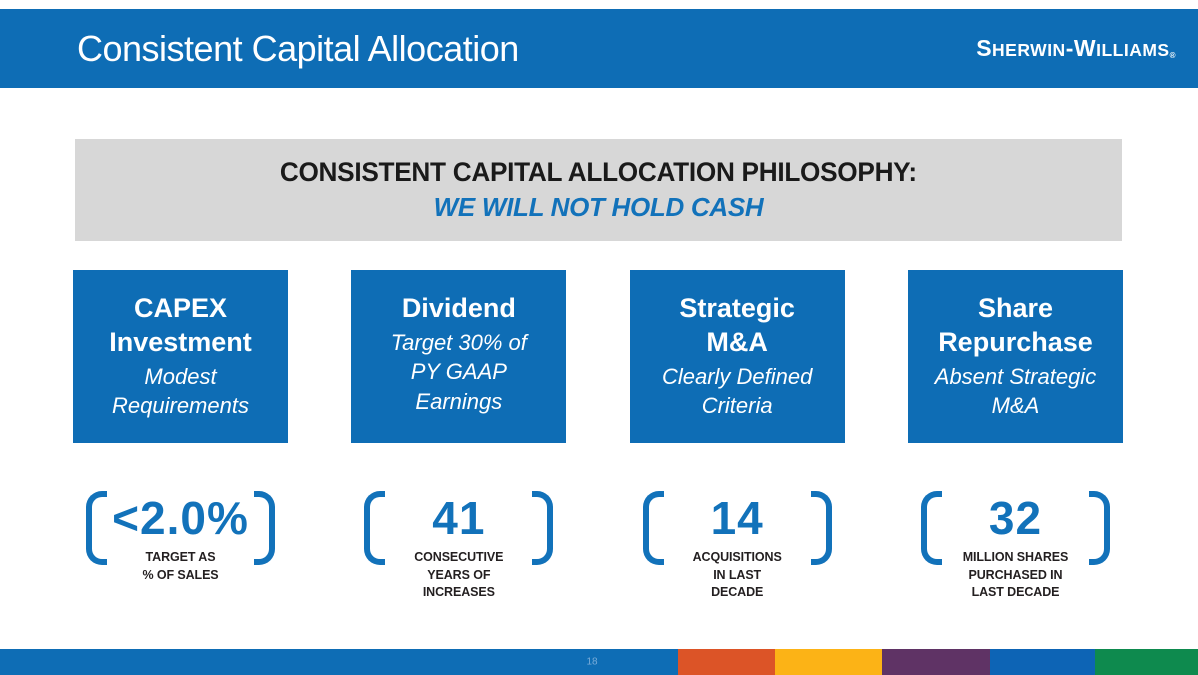  I want to click on pillar-card-dividend: Dividend Target 30% of PY GAAP Earnings, so click(459, 356).